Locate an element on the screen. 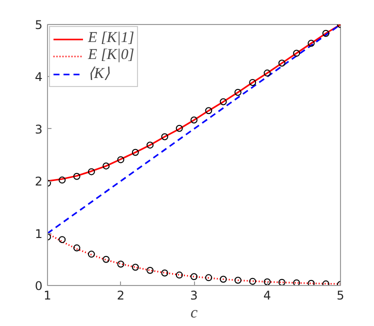  x-tick-label: 3 is located at coordinates (194, 295).